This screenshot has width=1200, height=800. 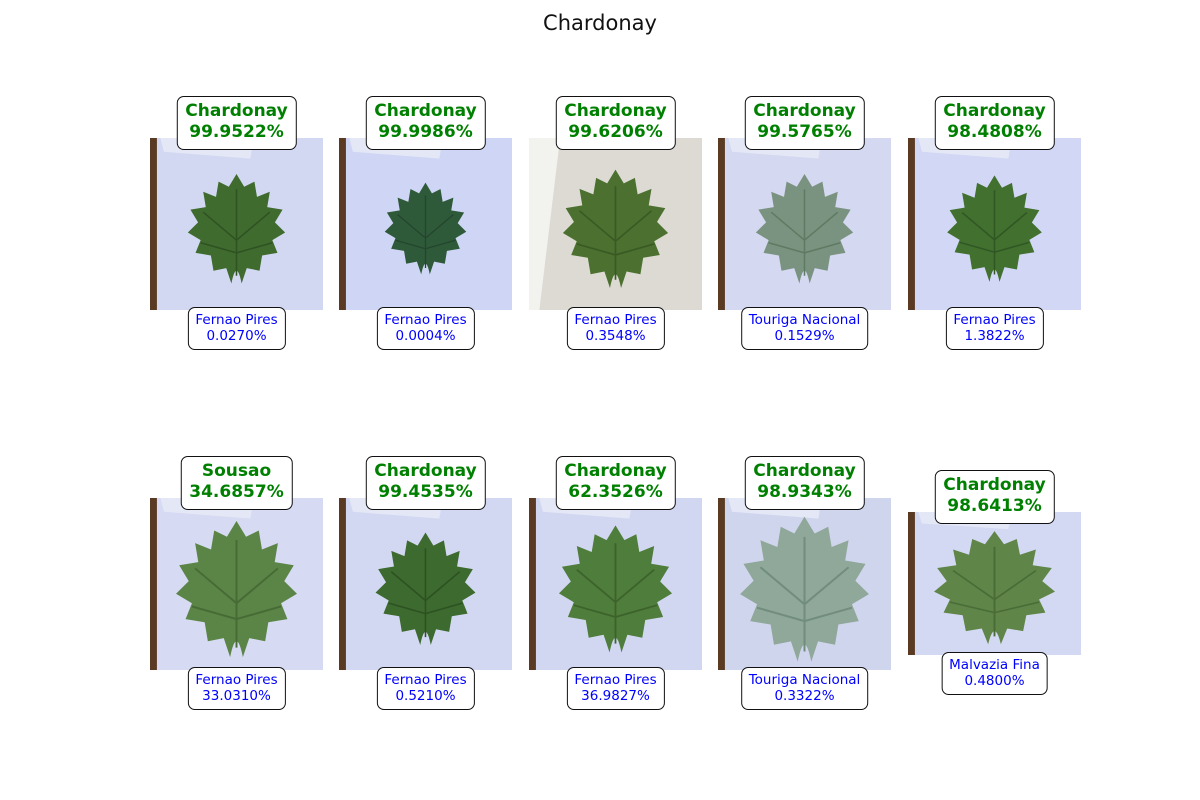 I want to click on second-prediction-label: Fernao Pires 0.0004%, so click(x=425, y=328).